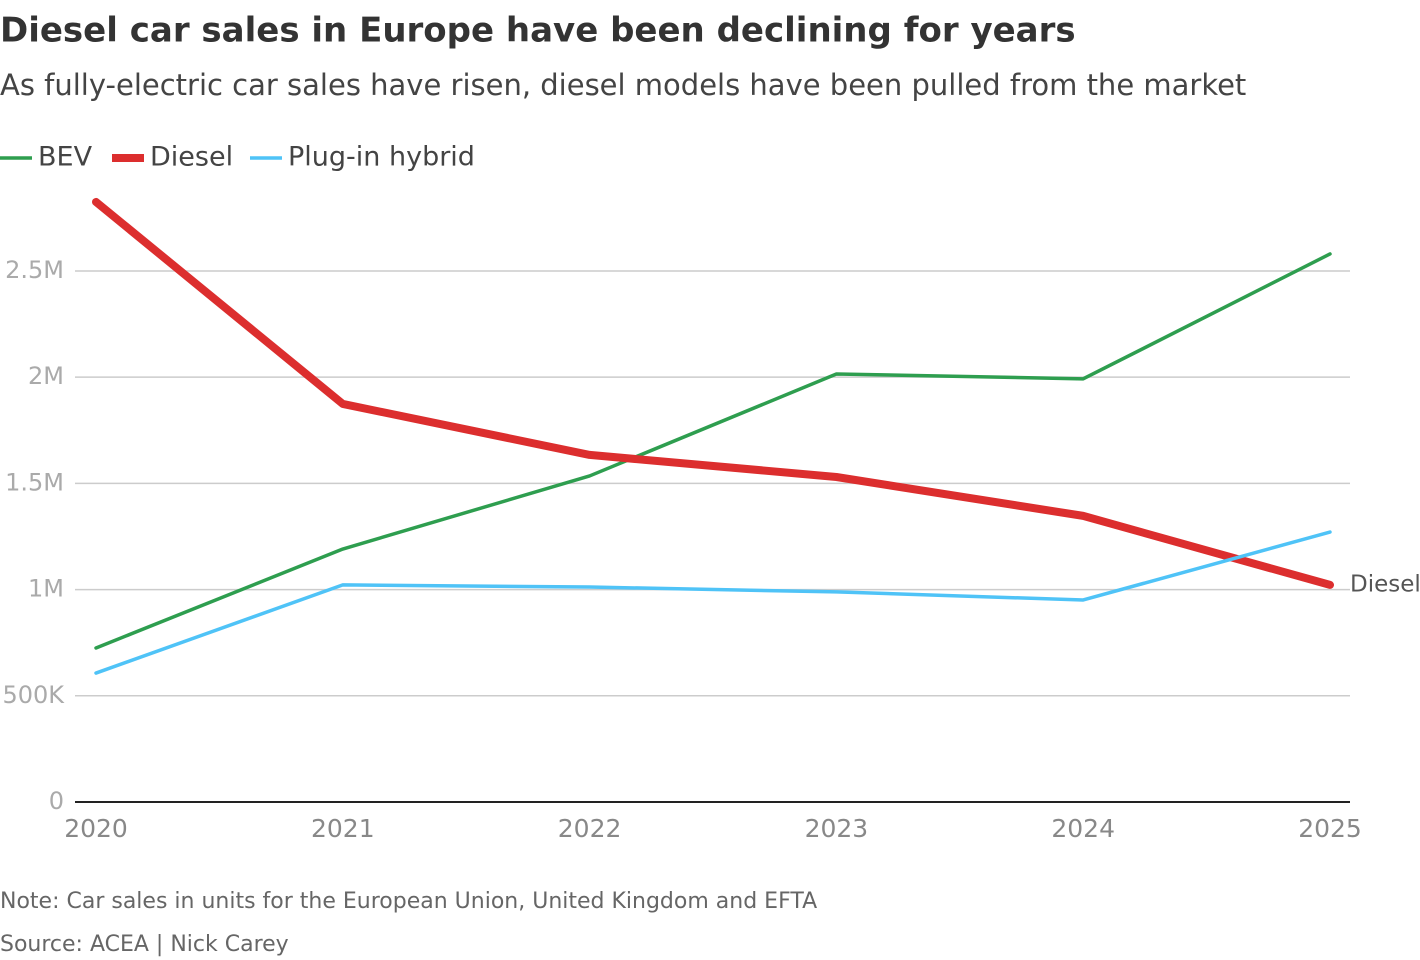 This screenshot has width=1420, height=960. I want to click on y-tick-label: 1M, so click(46, 589).